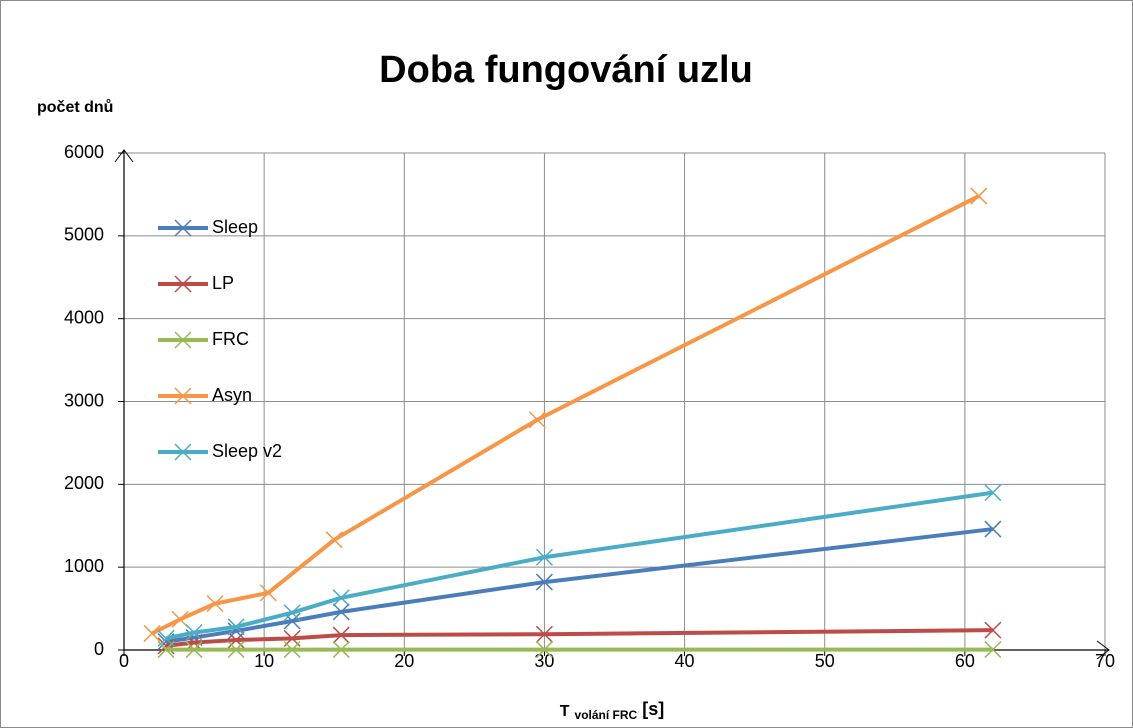  Describe the element at coordinates (1105, 661) in the screenshot. I see `x-tick-label: 70` at that location.